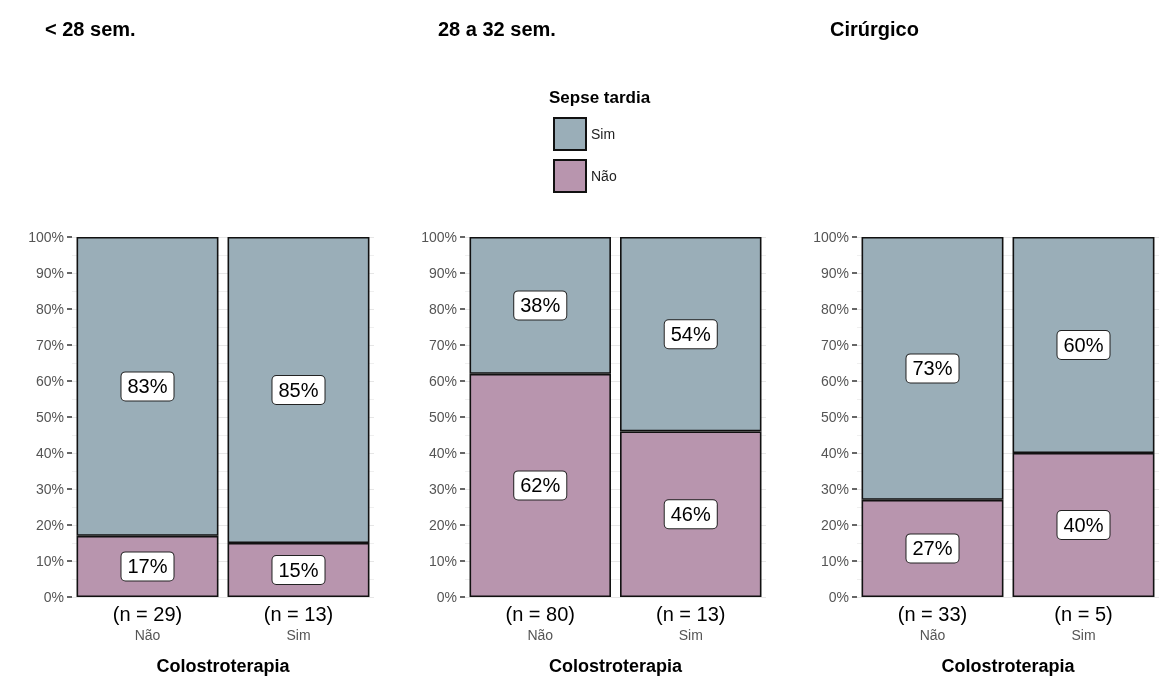  Describe the element at coordinates (690, 514) in the screenshot. I see `data-label: 46%` at that location.